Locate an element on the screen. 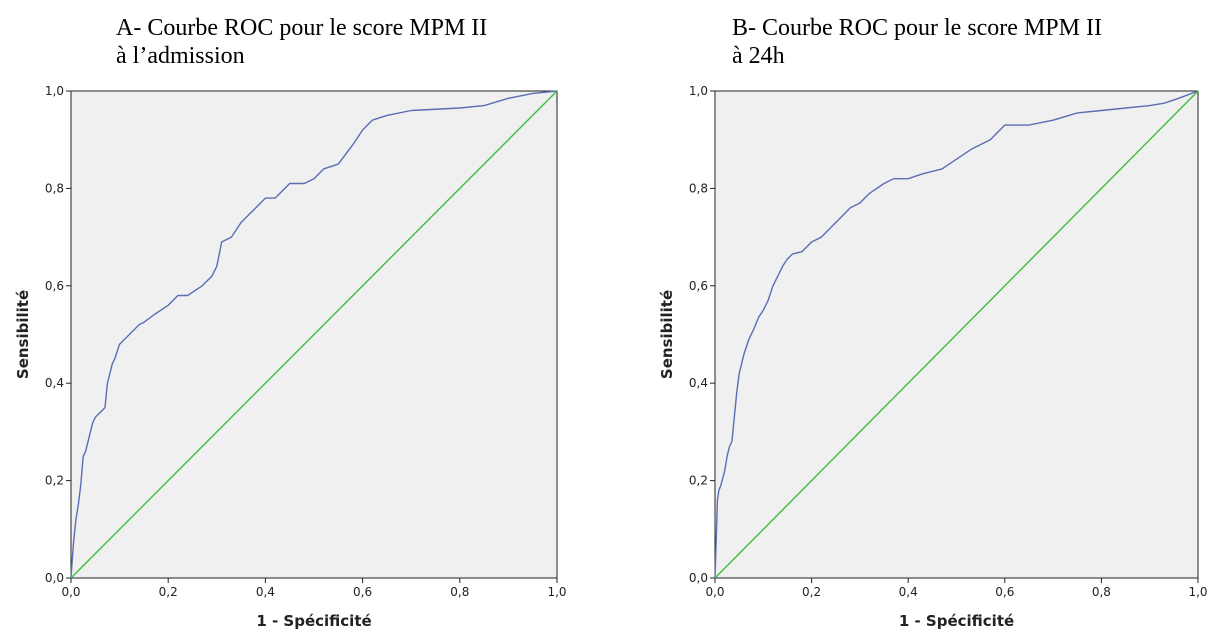 This screenshot has width=1217, height=637. chart-title-line-1: A- Courbe ROC pour le score MPM II is located at coordinates (302, 28).